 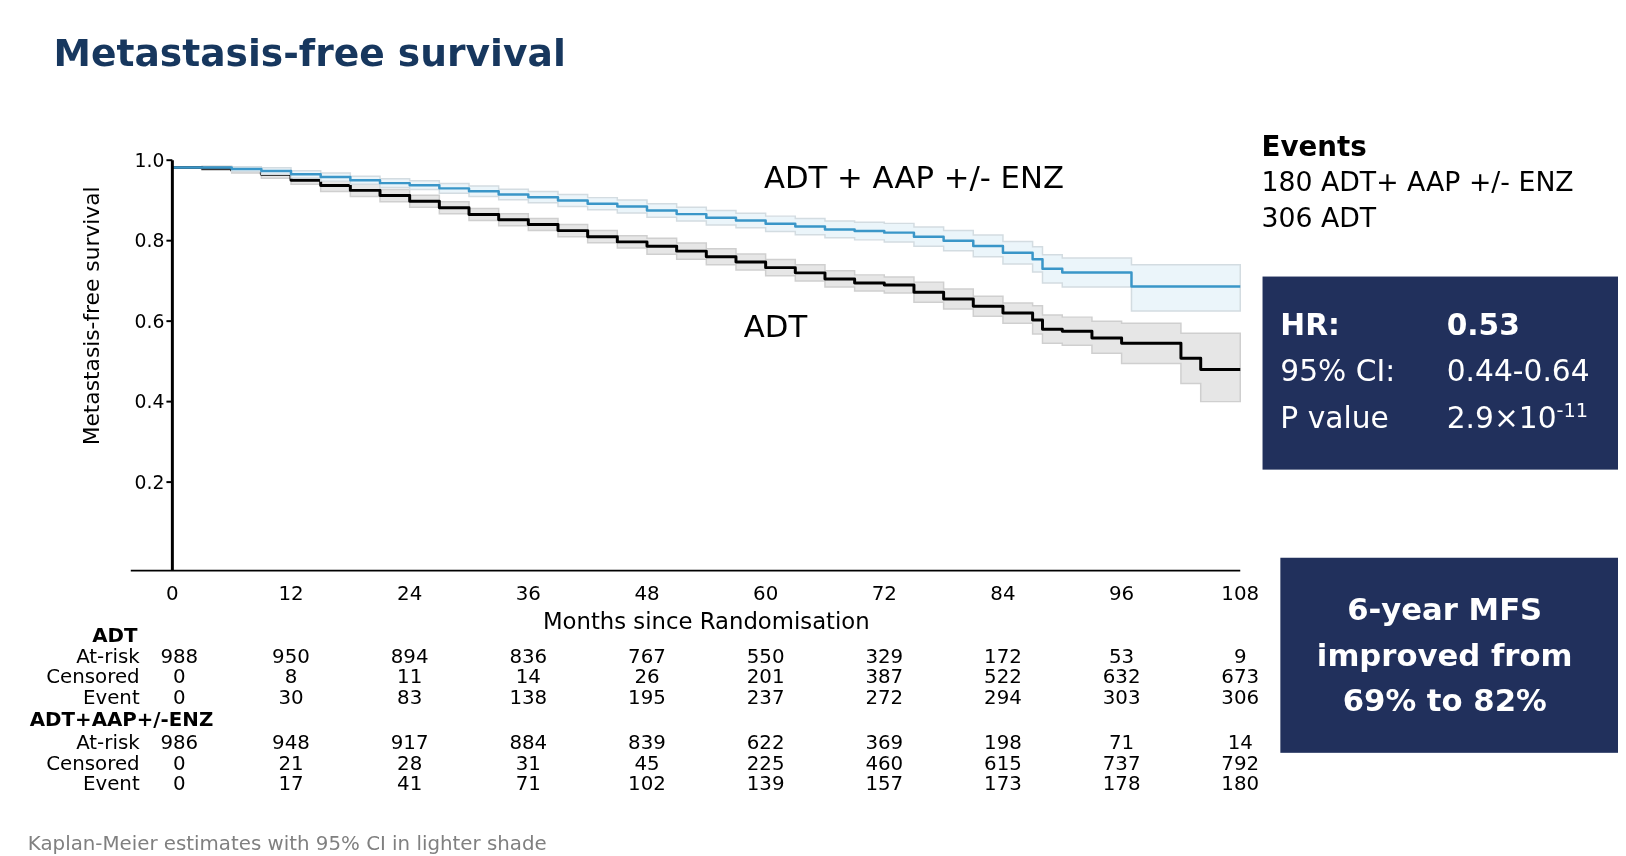 What do you see at coordinates (775, 327) in the screenshot?
I see `series-label: ADT` at bounding box center [775, 327].